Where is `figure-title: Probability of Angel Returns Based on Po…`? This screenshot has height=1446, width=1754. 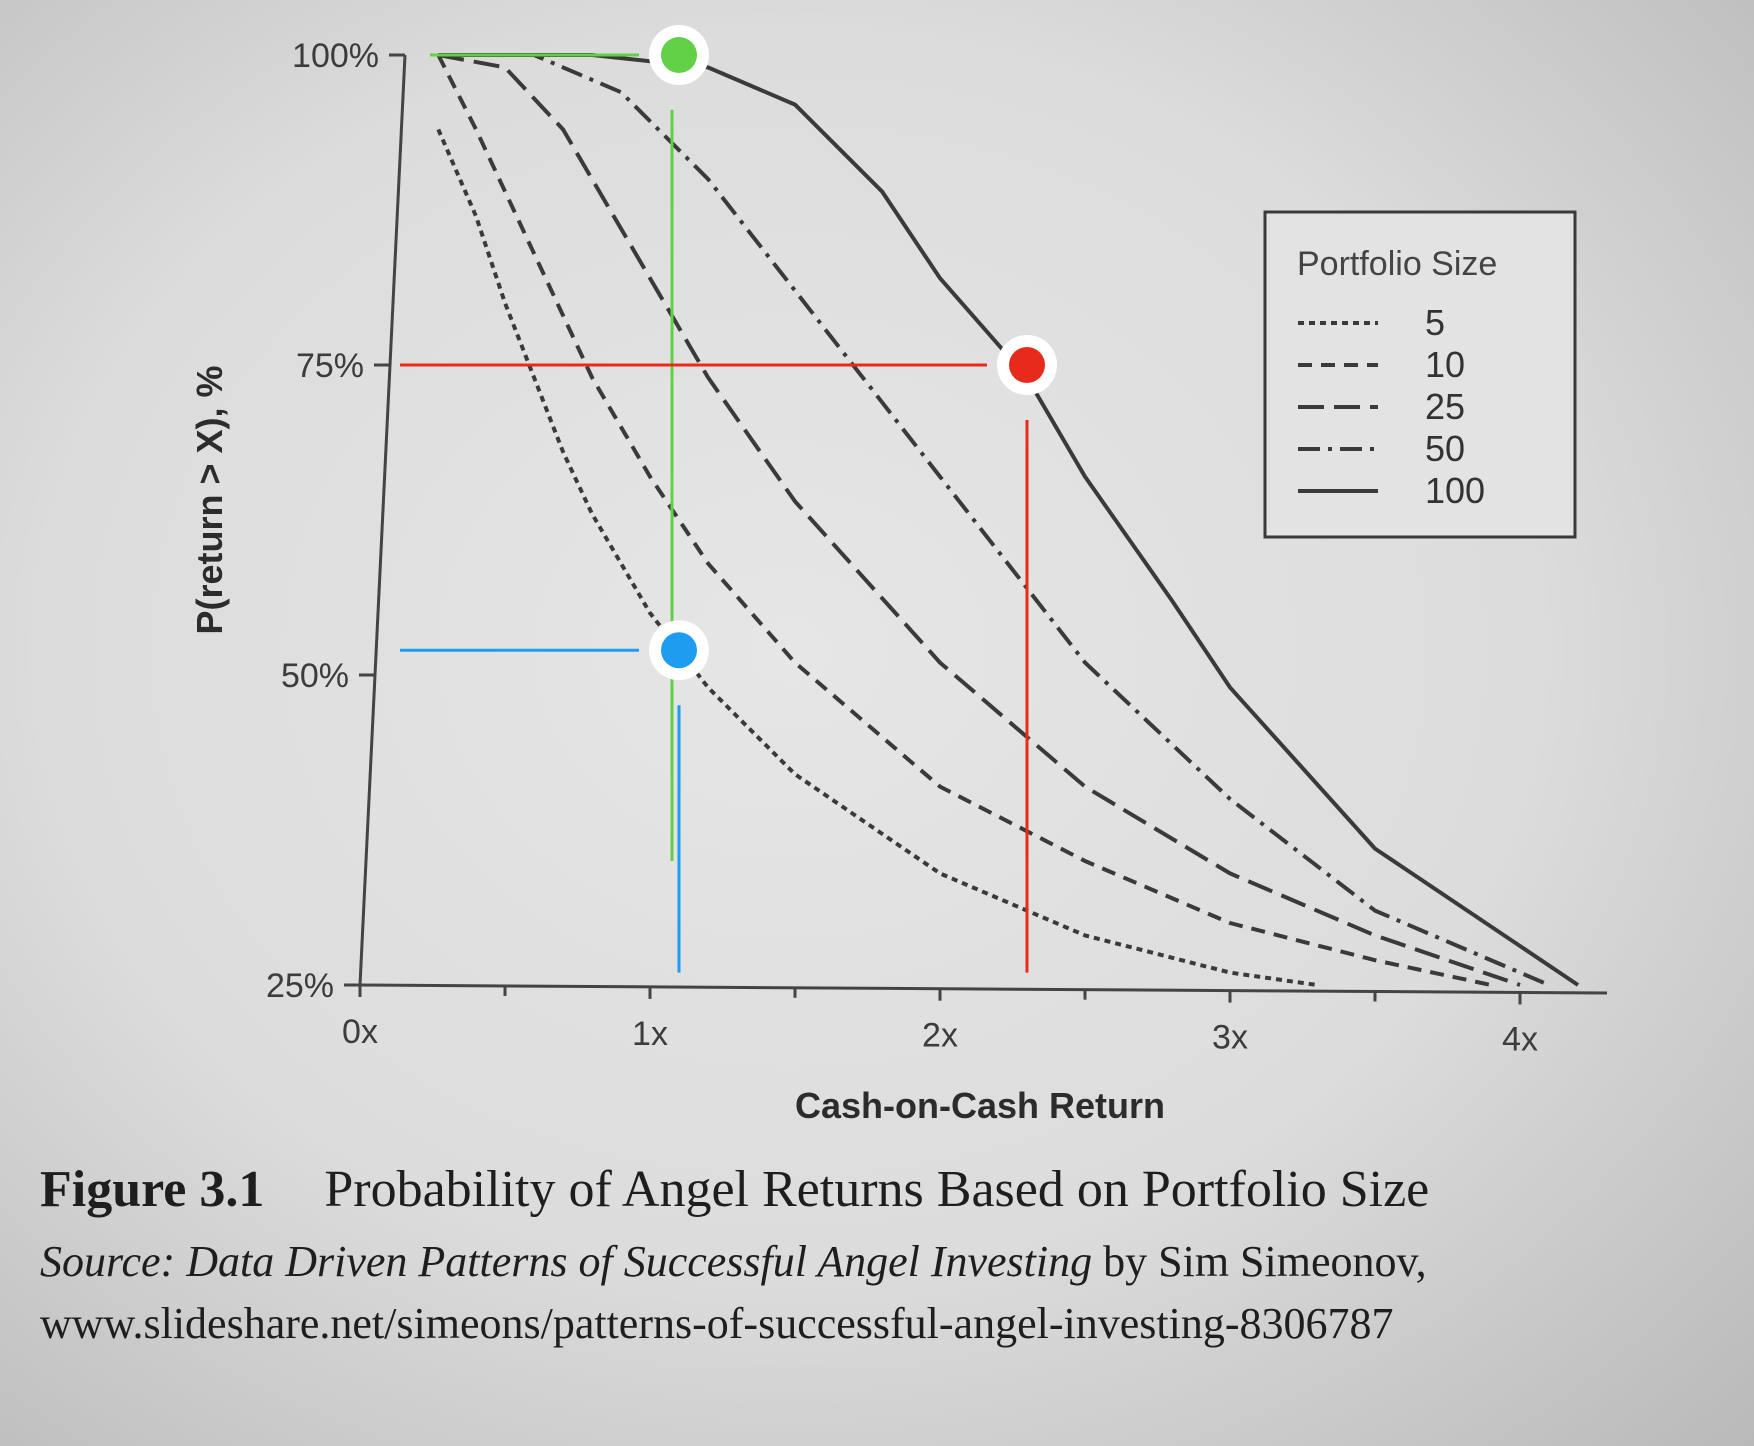 figure-title: Probability of Angel Returns Based on Po… is located at coordinates (877, 1189).